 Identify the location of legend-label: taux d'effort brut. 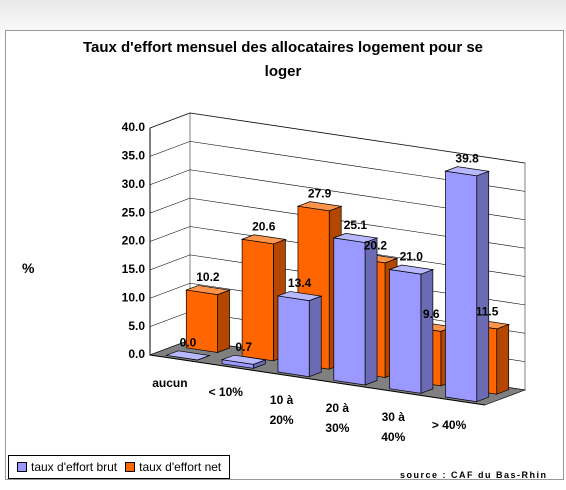
(74, 467).